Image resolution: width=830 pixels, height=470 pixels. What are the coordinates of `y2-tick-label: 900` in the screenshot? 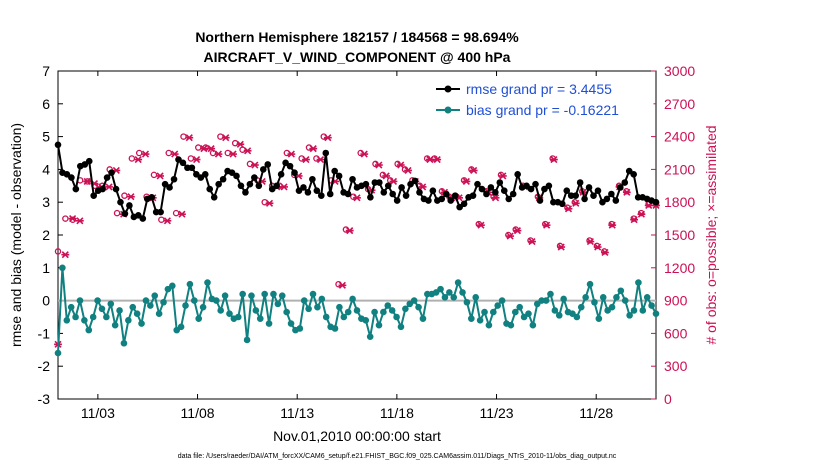 It's located at (676, 301).